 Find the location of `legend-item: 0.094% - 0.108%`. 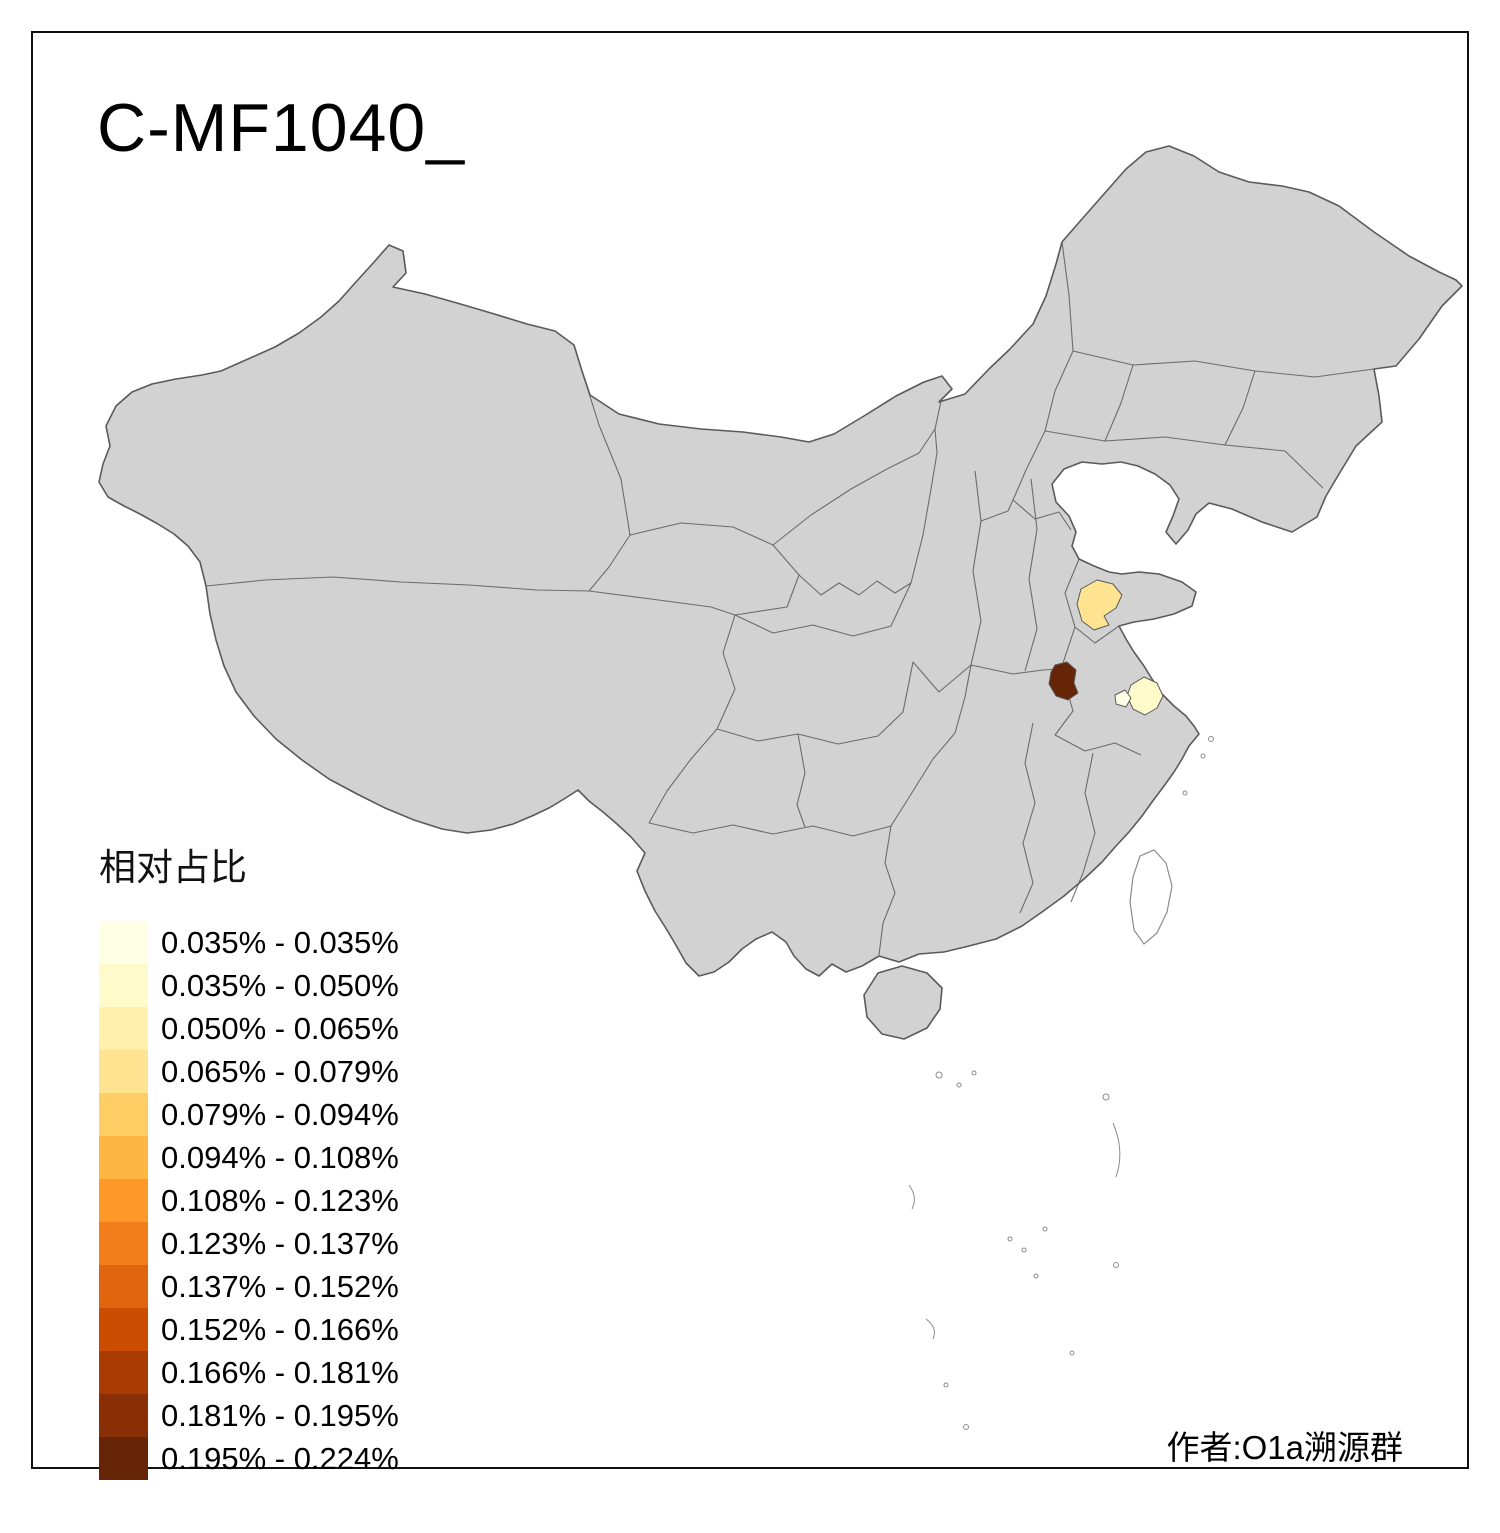

legend-item: 0.094% - 0.108% is located at coordinates (249, 1157).